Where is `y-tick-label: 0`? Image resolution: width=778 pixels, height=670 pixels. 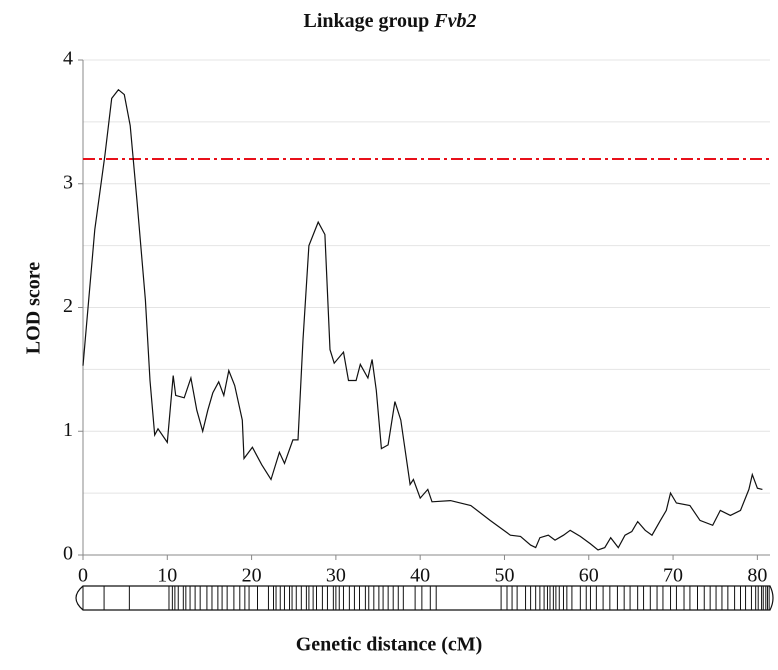
y-tick-label: 0 is located at coordinates (68, 554).